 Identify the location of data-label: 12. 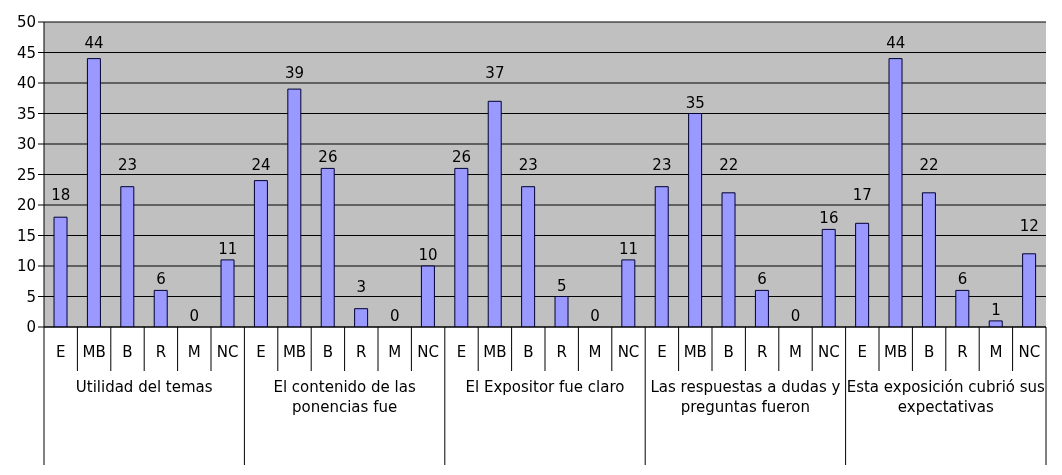
(1029, 225).